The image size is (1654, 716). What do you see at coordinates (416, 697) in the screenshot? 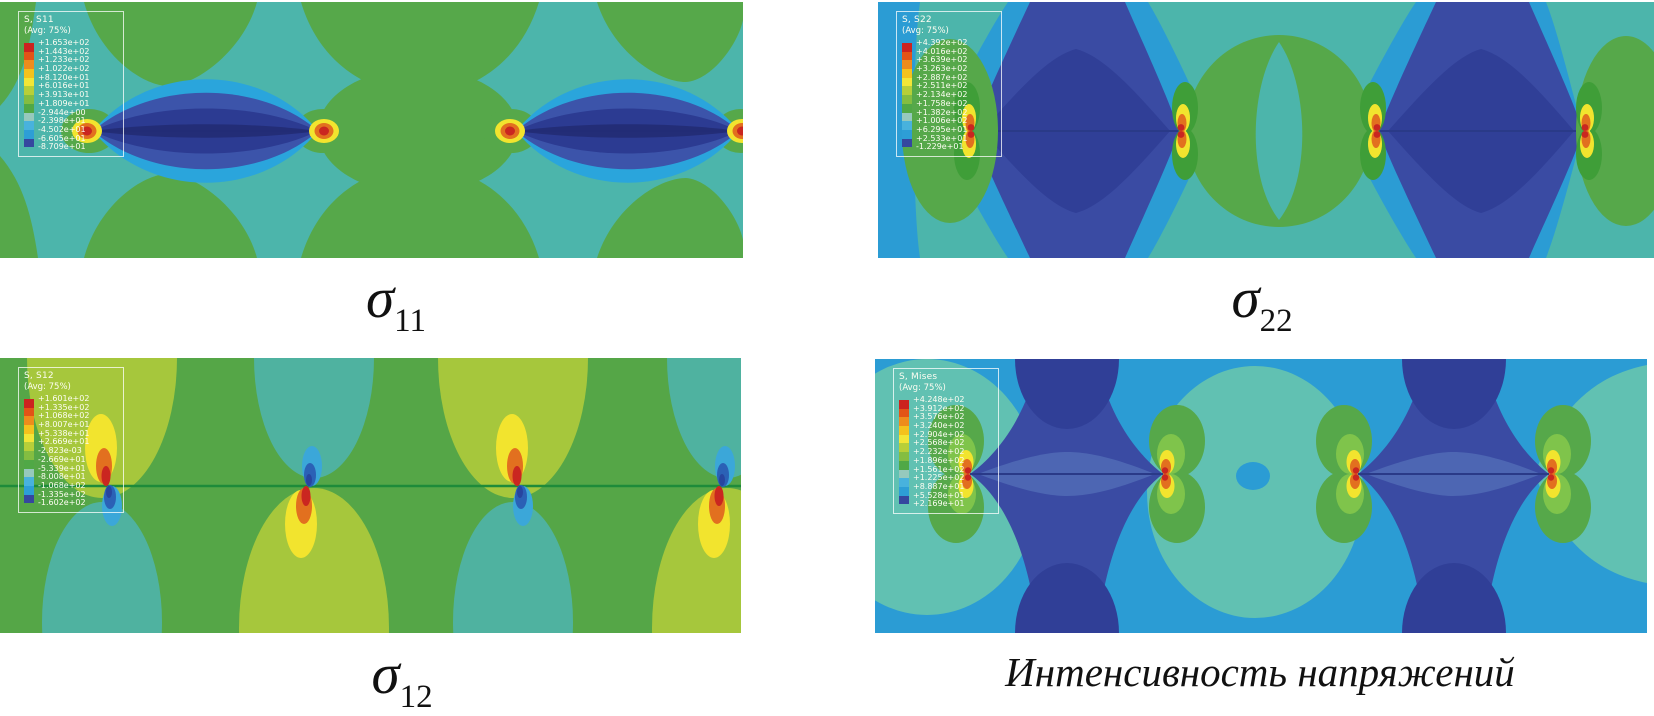
I see `sigma-subscript: 12` at bounding box center [416, 697].